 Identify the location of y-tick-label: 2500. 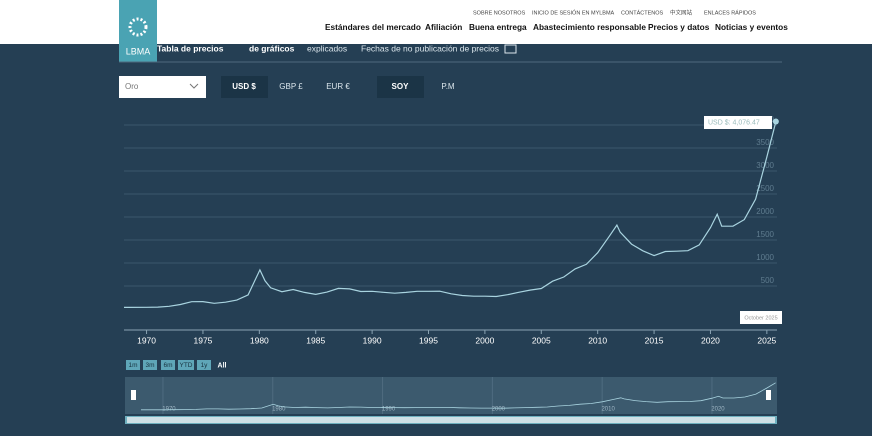
(765, 188).